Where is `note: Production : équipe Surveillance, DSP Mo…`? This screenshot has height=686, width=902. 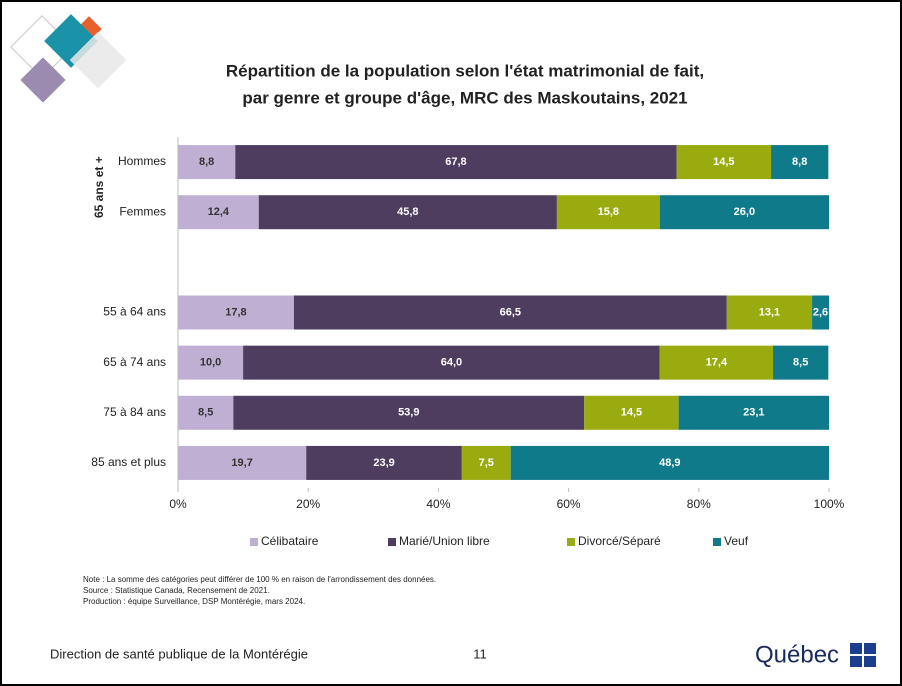
note: Production : équipe Surveillance, DSP Mo… is located at coordinates (194, 601).